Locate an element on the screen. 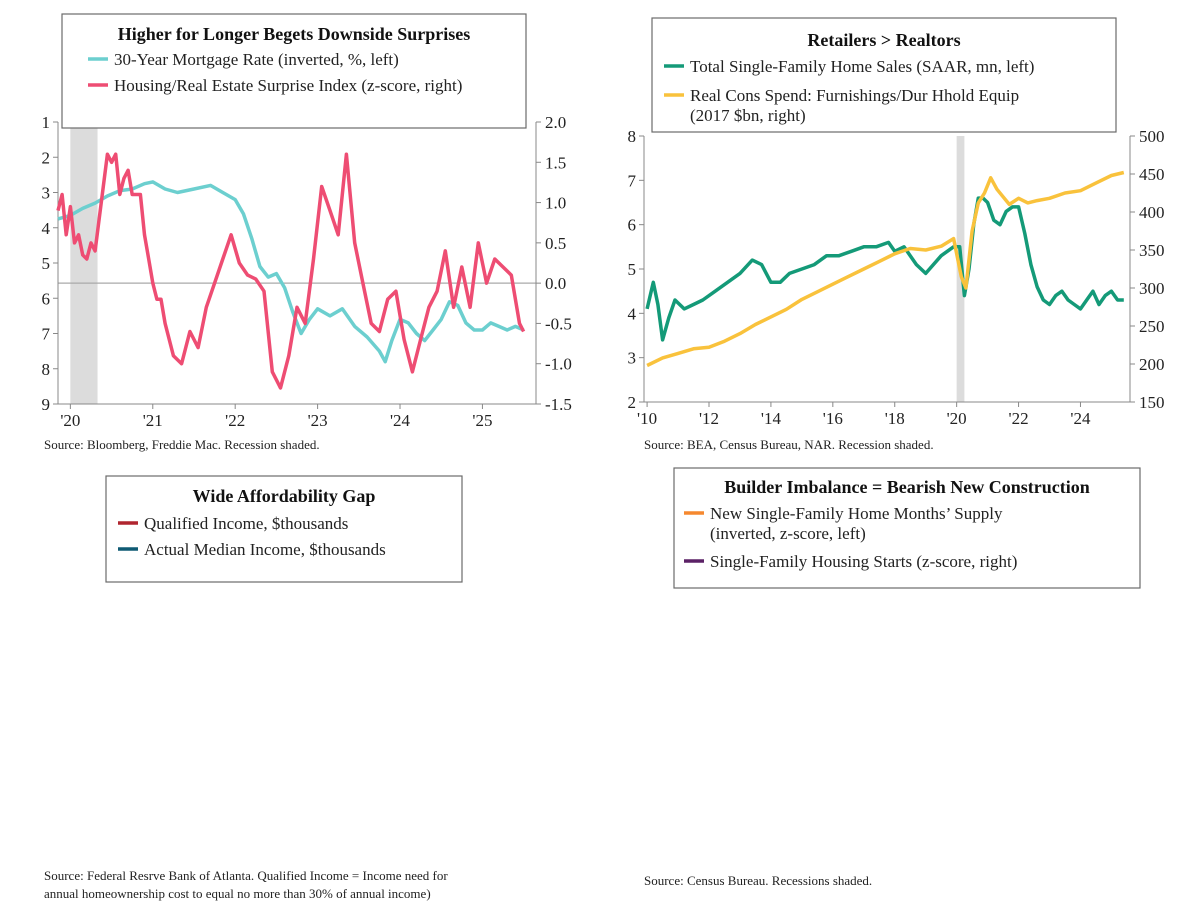 The height and width of the screenshot is (916, 1200). x-tick-label: '12 is located at coordinates (709, 418).